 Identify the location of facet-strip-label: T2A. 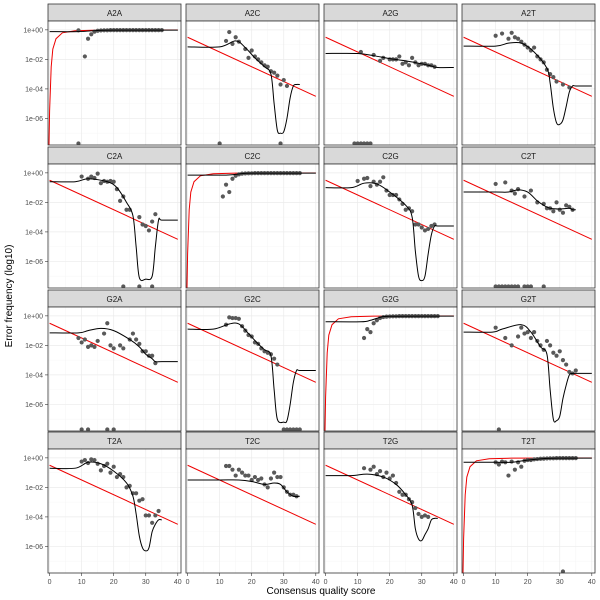
(114, 441).